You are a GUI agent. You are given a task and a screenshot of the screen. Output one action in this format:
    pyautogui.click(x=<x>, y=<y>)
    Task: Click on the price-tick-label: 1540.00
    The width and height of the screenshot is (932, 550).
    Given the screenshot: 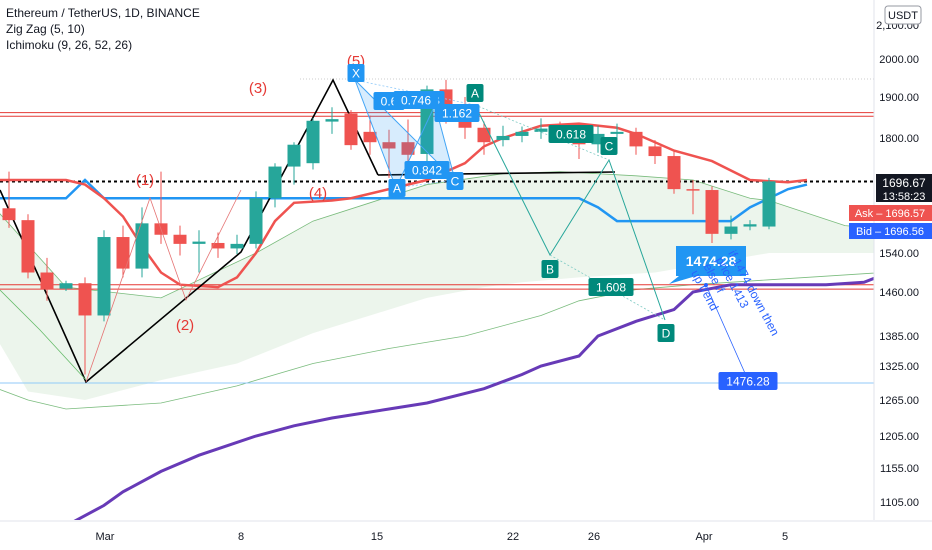 What is the action you would take?
    pyautogui.click(x=899, y=254)
    